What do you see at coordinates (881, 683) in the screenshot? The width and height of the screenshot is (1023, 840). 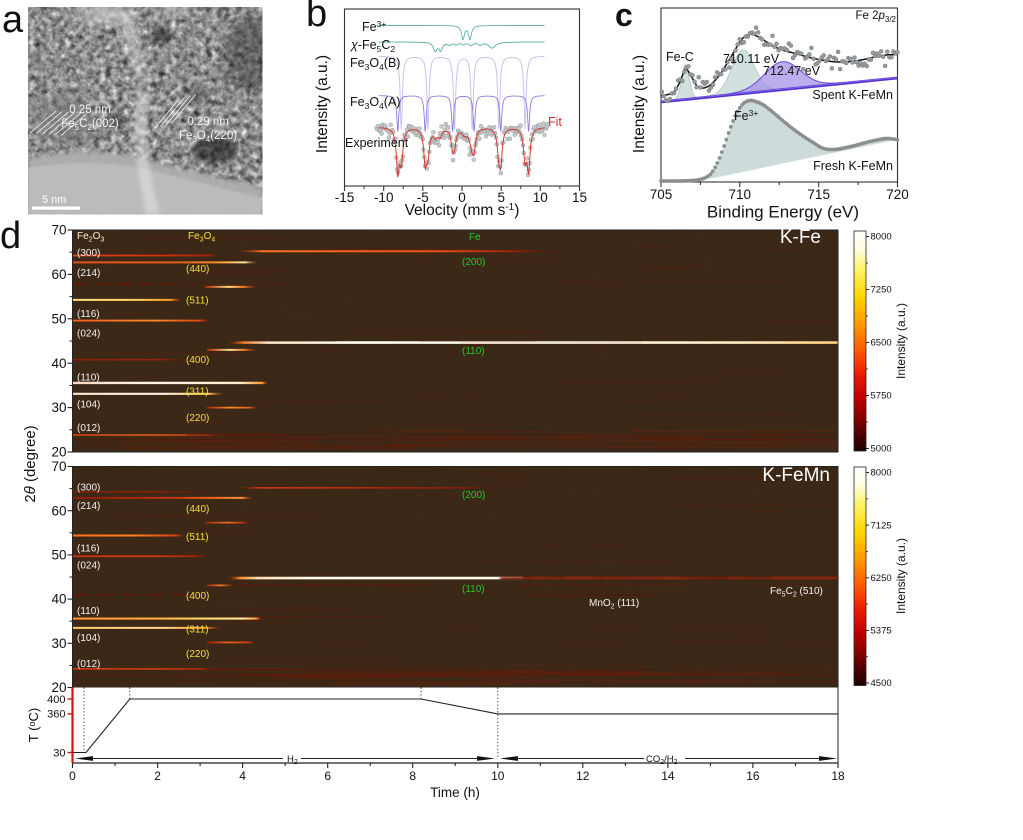 I see `svg-text: 4500` at bounding box center [881, 683].